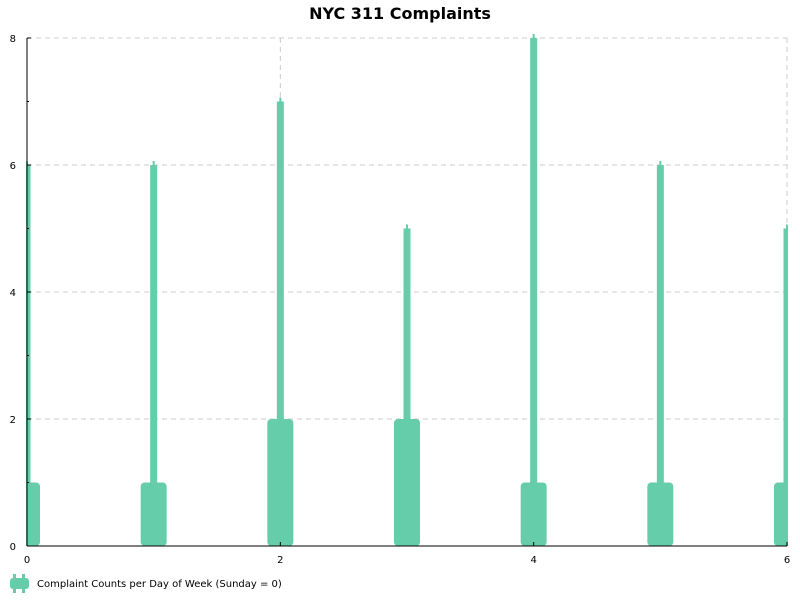 The height and width of the screenshot is (600, 800). I want to click on x-tick-label-1: 2, so click(280, 560).